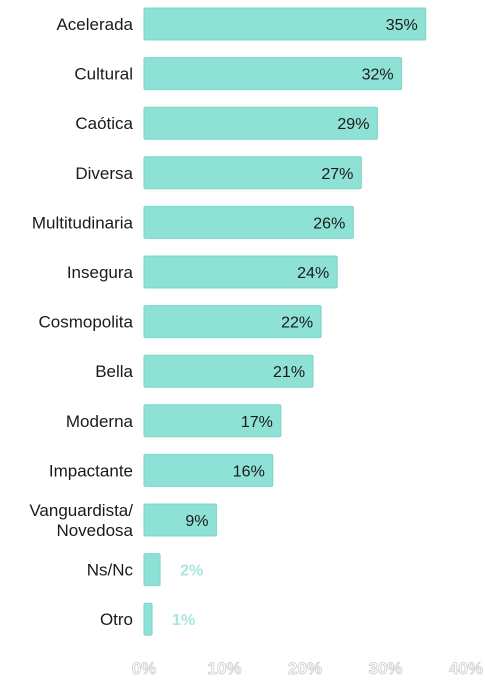 This screenshot has width=485, height=681. Describe the element at coordinates (313, 273) in the screenshot. I see `value-label: 24%` at that location.